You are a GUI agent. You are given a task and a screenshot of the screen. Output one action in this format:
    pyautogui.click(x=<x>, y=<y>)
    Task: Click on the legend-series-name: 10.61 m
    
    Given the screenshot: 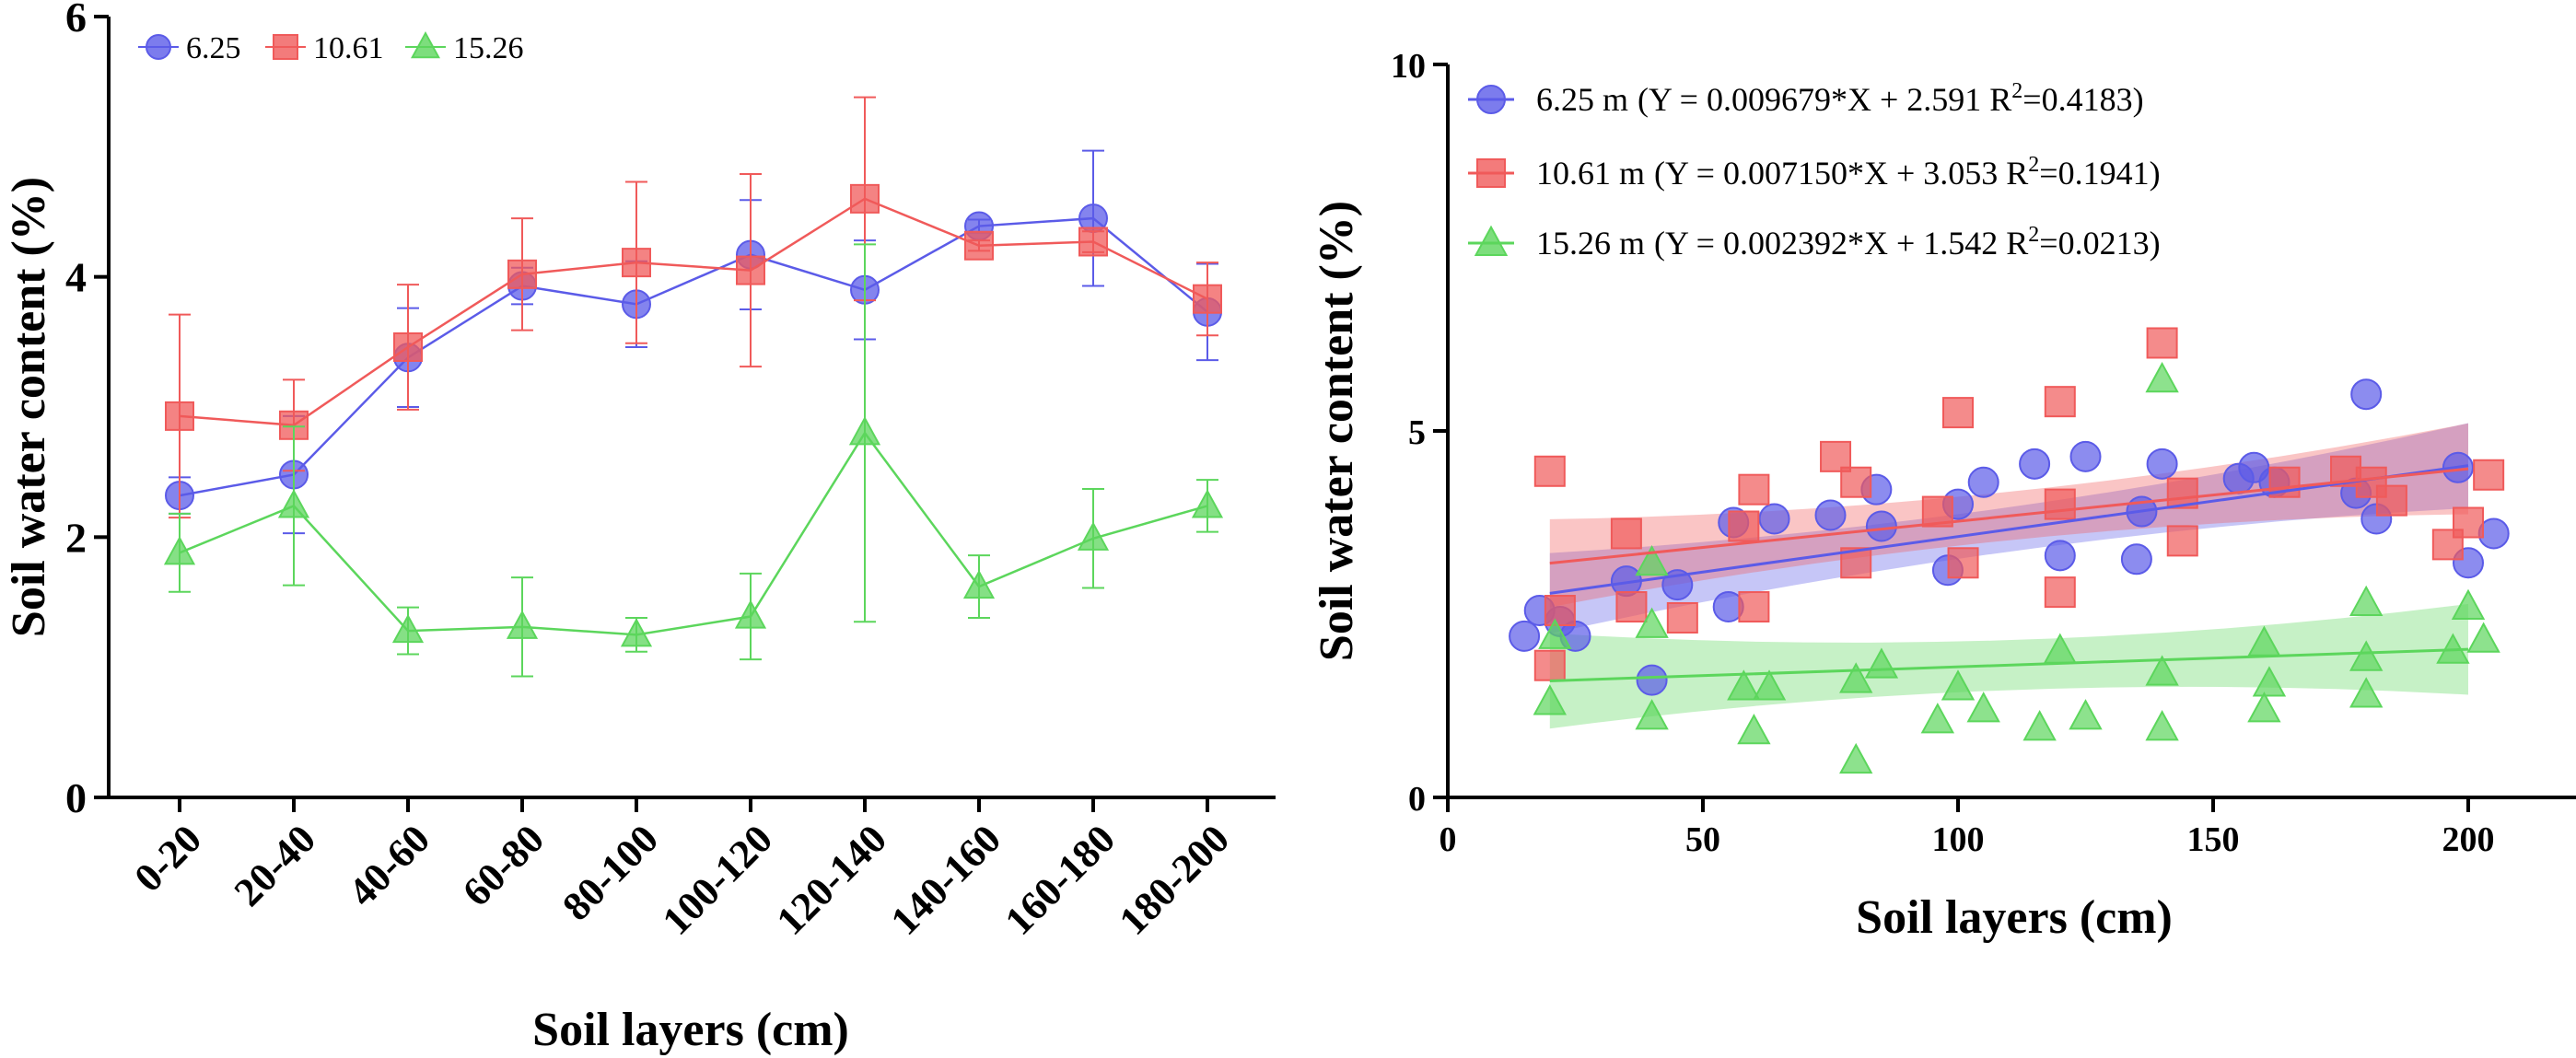 What is the action you would take?
    pyautogui.click(x=1590, y=173)
    